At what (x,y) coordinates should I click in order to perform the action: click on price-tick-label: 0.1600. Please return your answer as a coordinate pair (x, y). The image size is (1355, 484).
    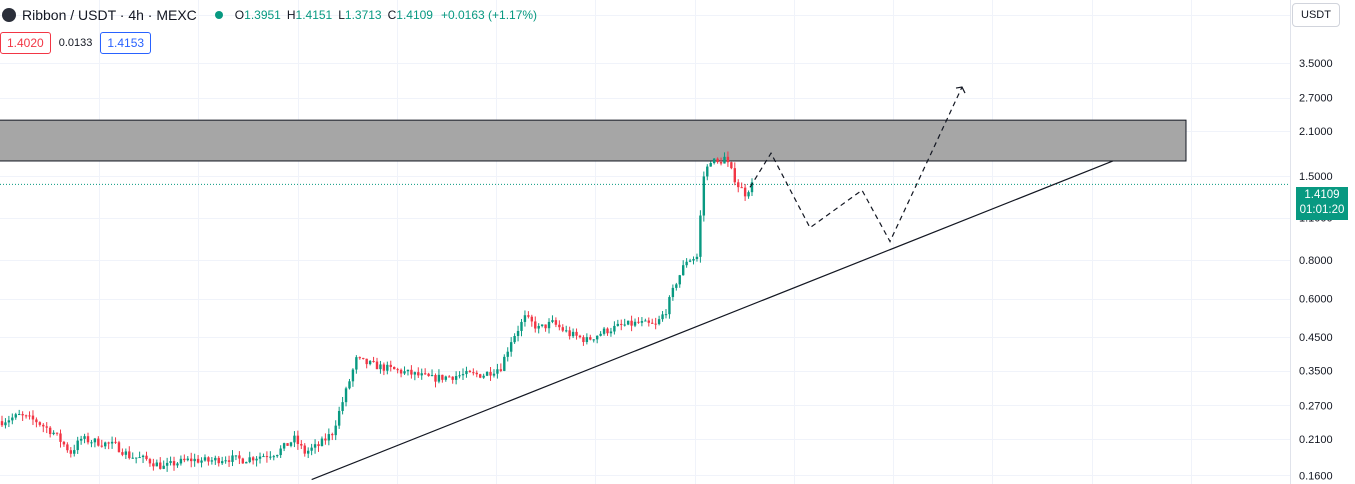
    Looking at the image, I should click on (1316, 476).